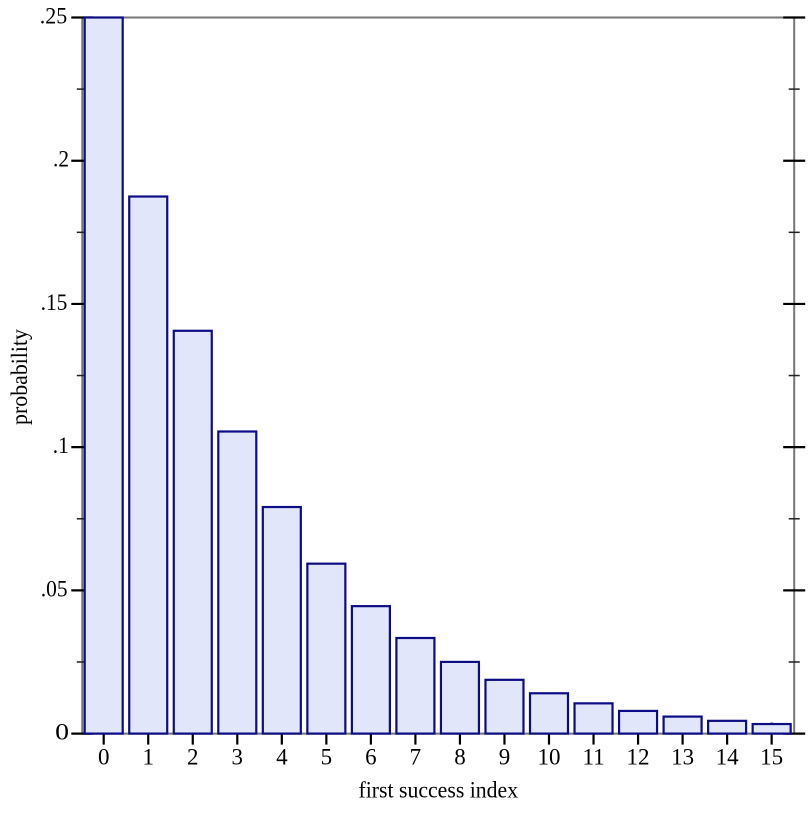 The image size is (812, 817). I want to click on svg-text: 14, so click(728, 757).